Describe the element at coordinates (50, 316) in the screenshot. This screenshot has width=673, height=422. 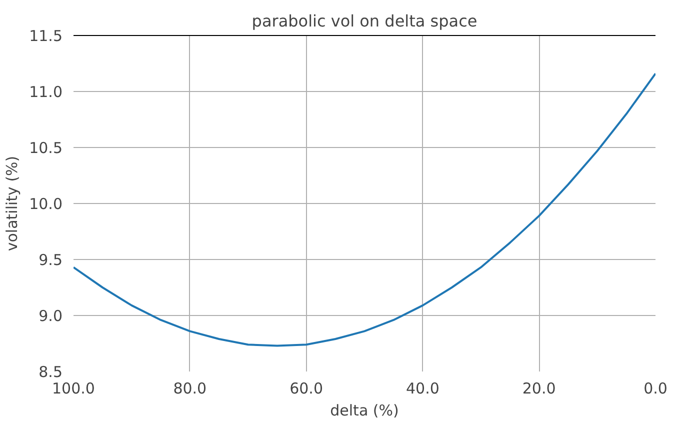
I see `y-tick-label: 9.0` at that location.